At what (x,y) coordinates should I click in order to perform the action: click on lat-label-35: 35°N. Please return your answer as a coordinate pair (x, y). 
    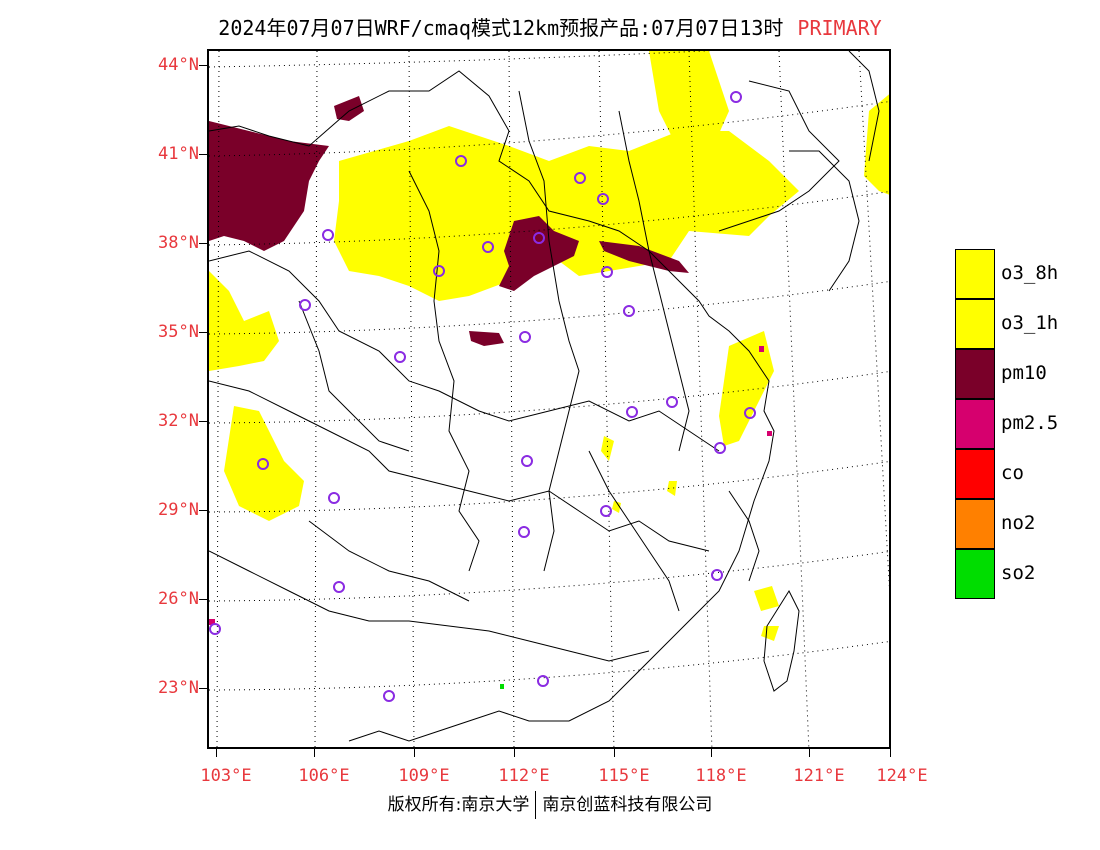
    Looking at the image, I should click on (178, 332).